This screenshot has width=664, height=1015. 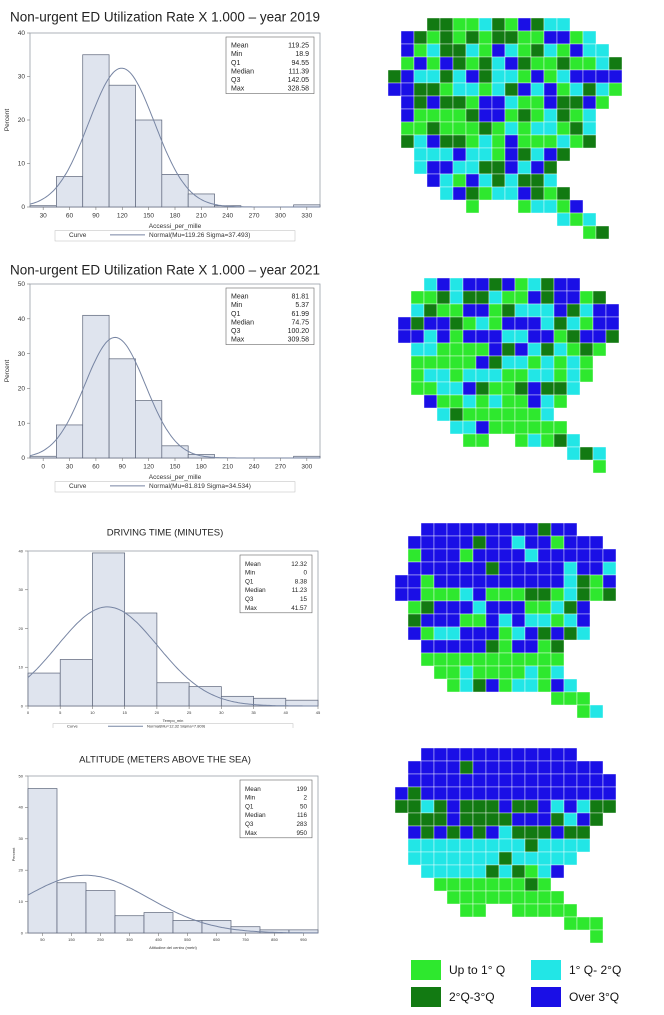 What do you see at coordinates (301, 581) in the screenshot?
I see `stats-value: 8.38` at bounding box center [301, 581].